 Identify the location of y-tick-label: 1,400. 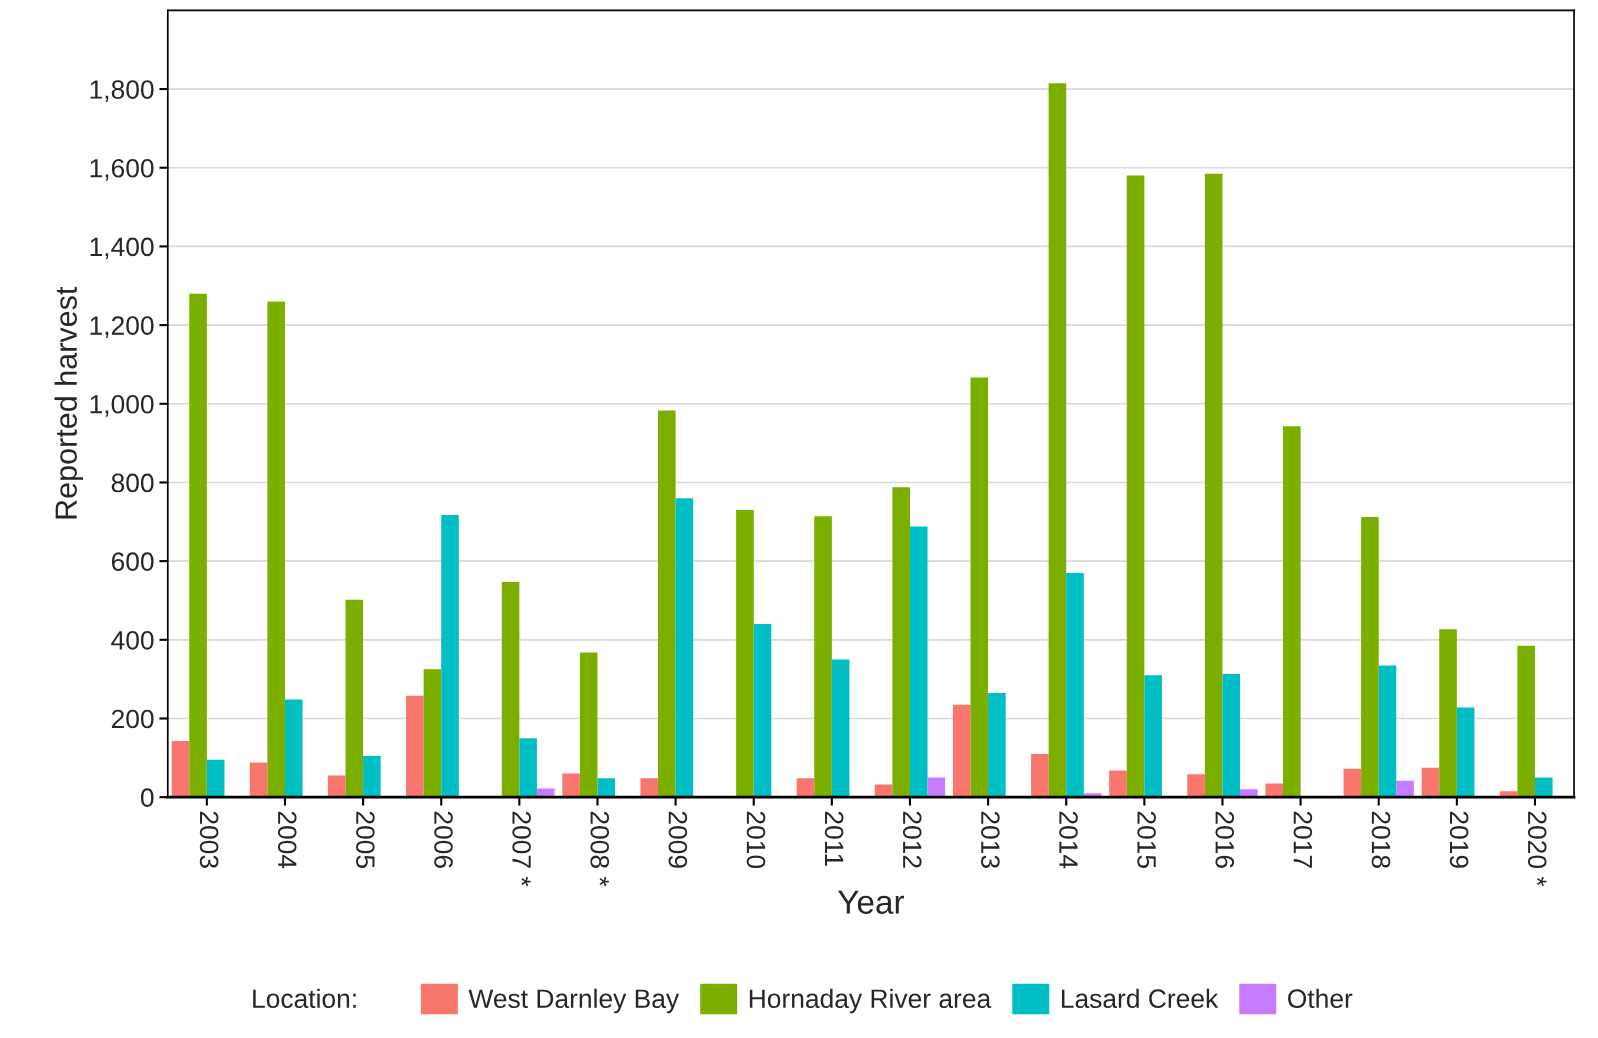
(122, 248).